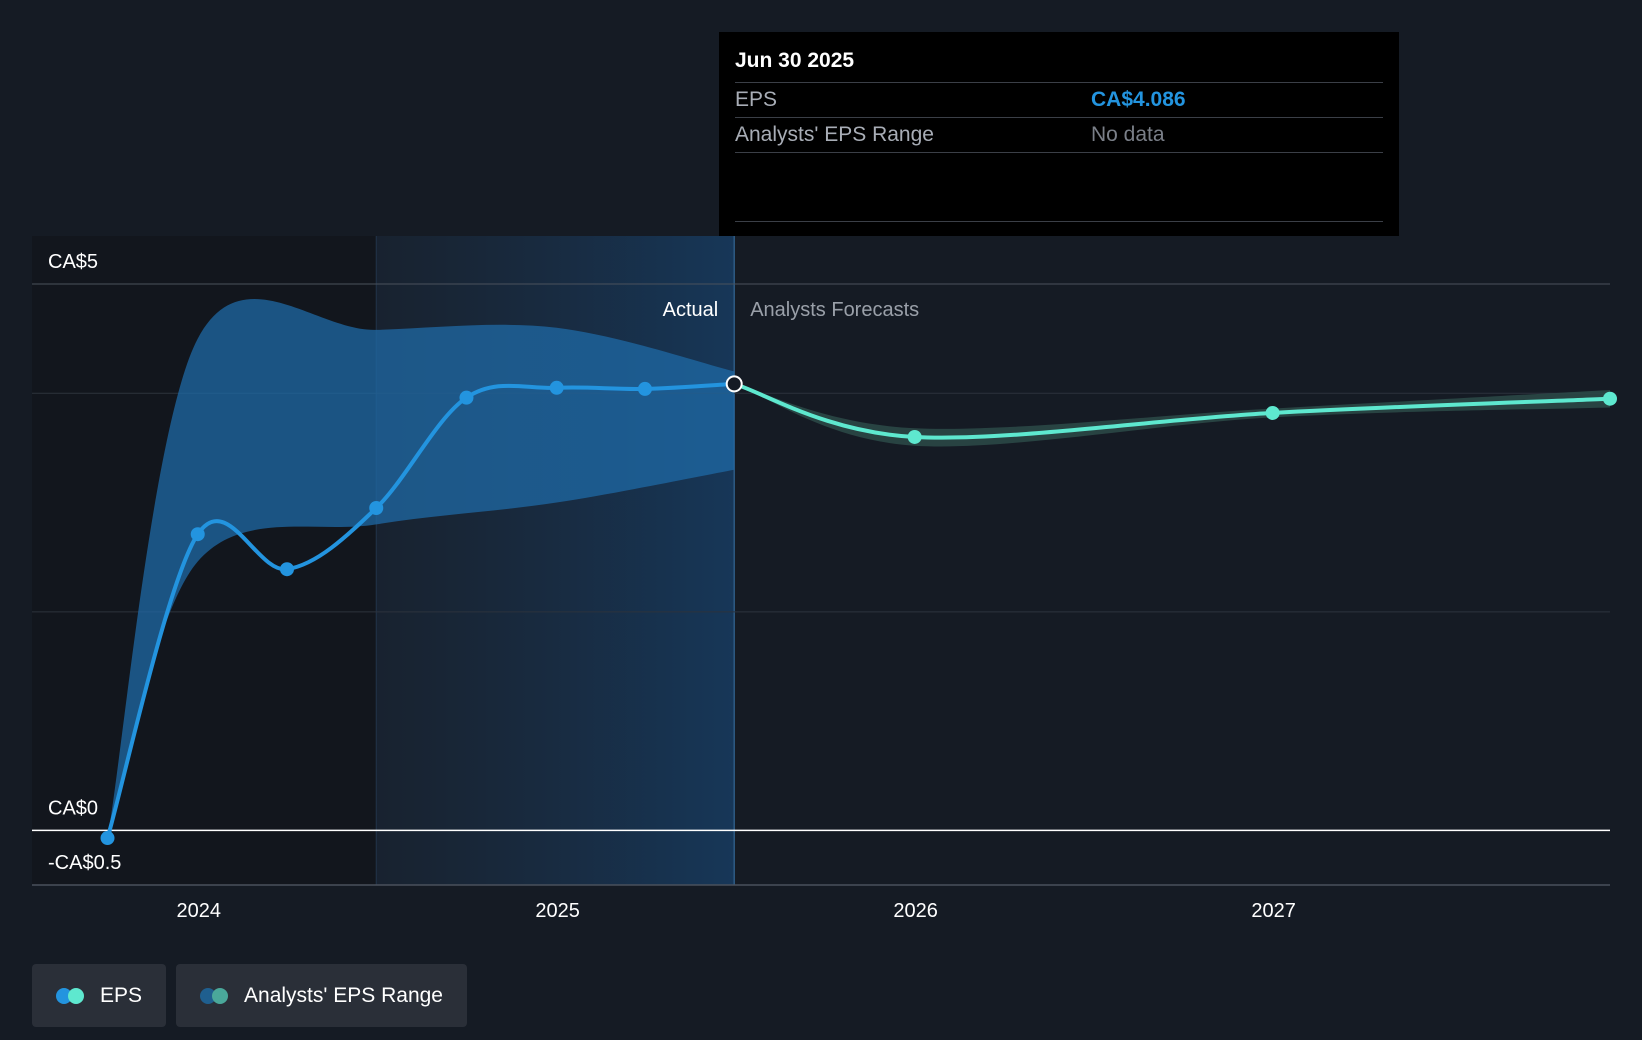  Describe the element at coordinates (834, 310) in the screenshot. I see `forecast-label: Analysts Forecasts` at that location.